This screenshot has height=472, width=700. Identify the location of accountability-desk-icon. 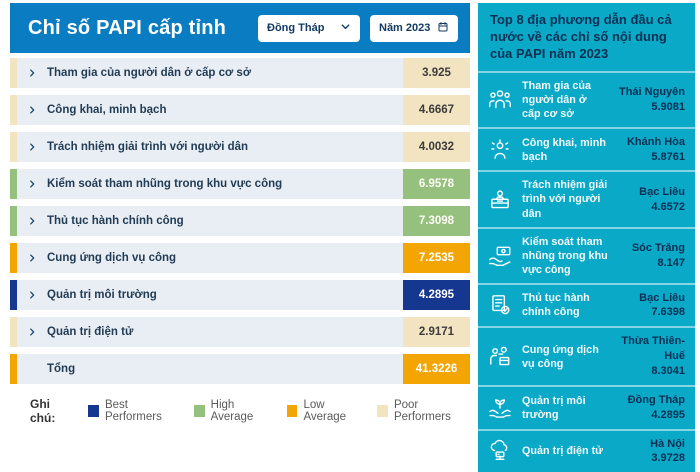
(500, 200).